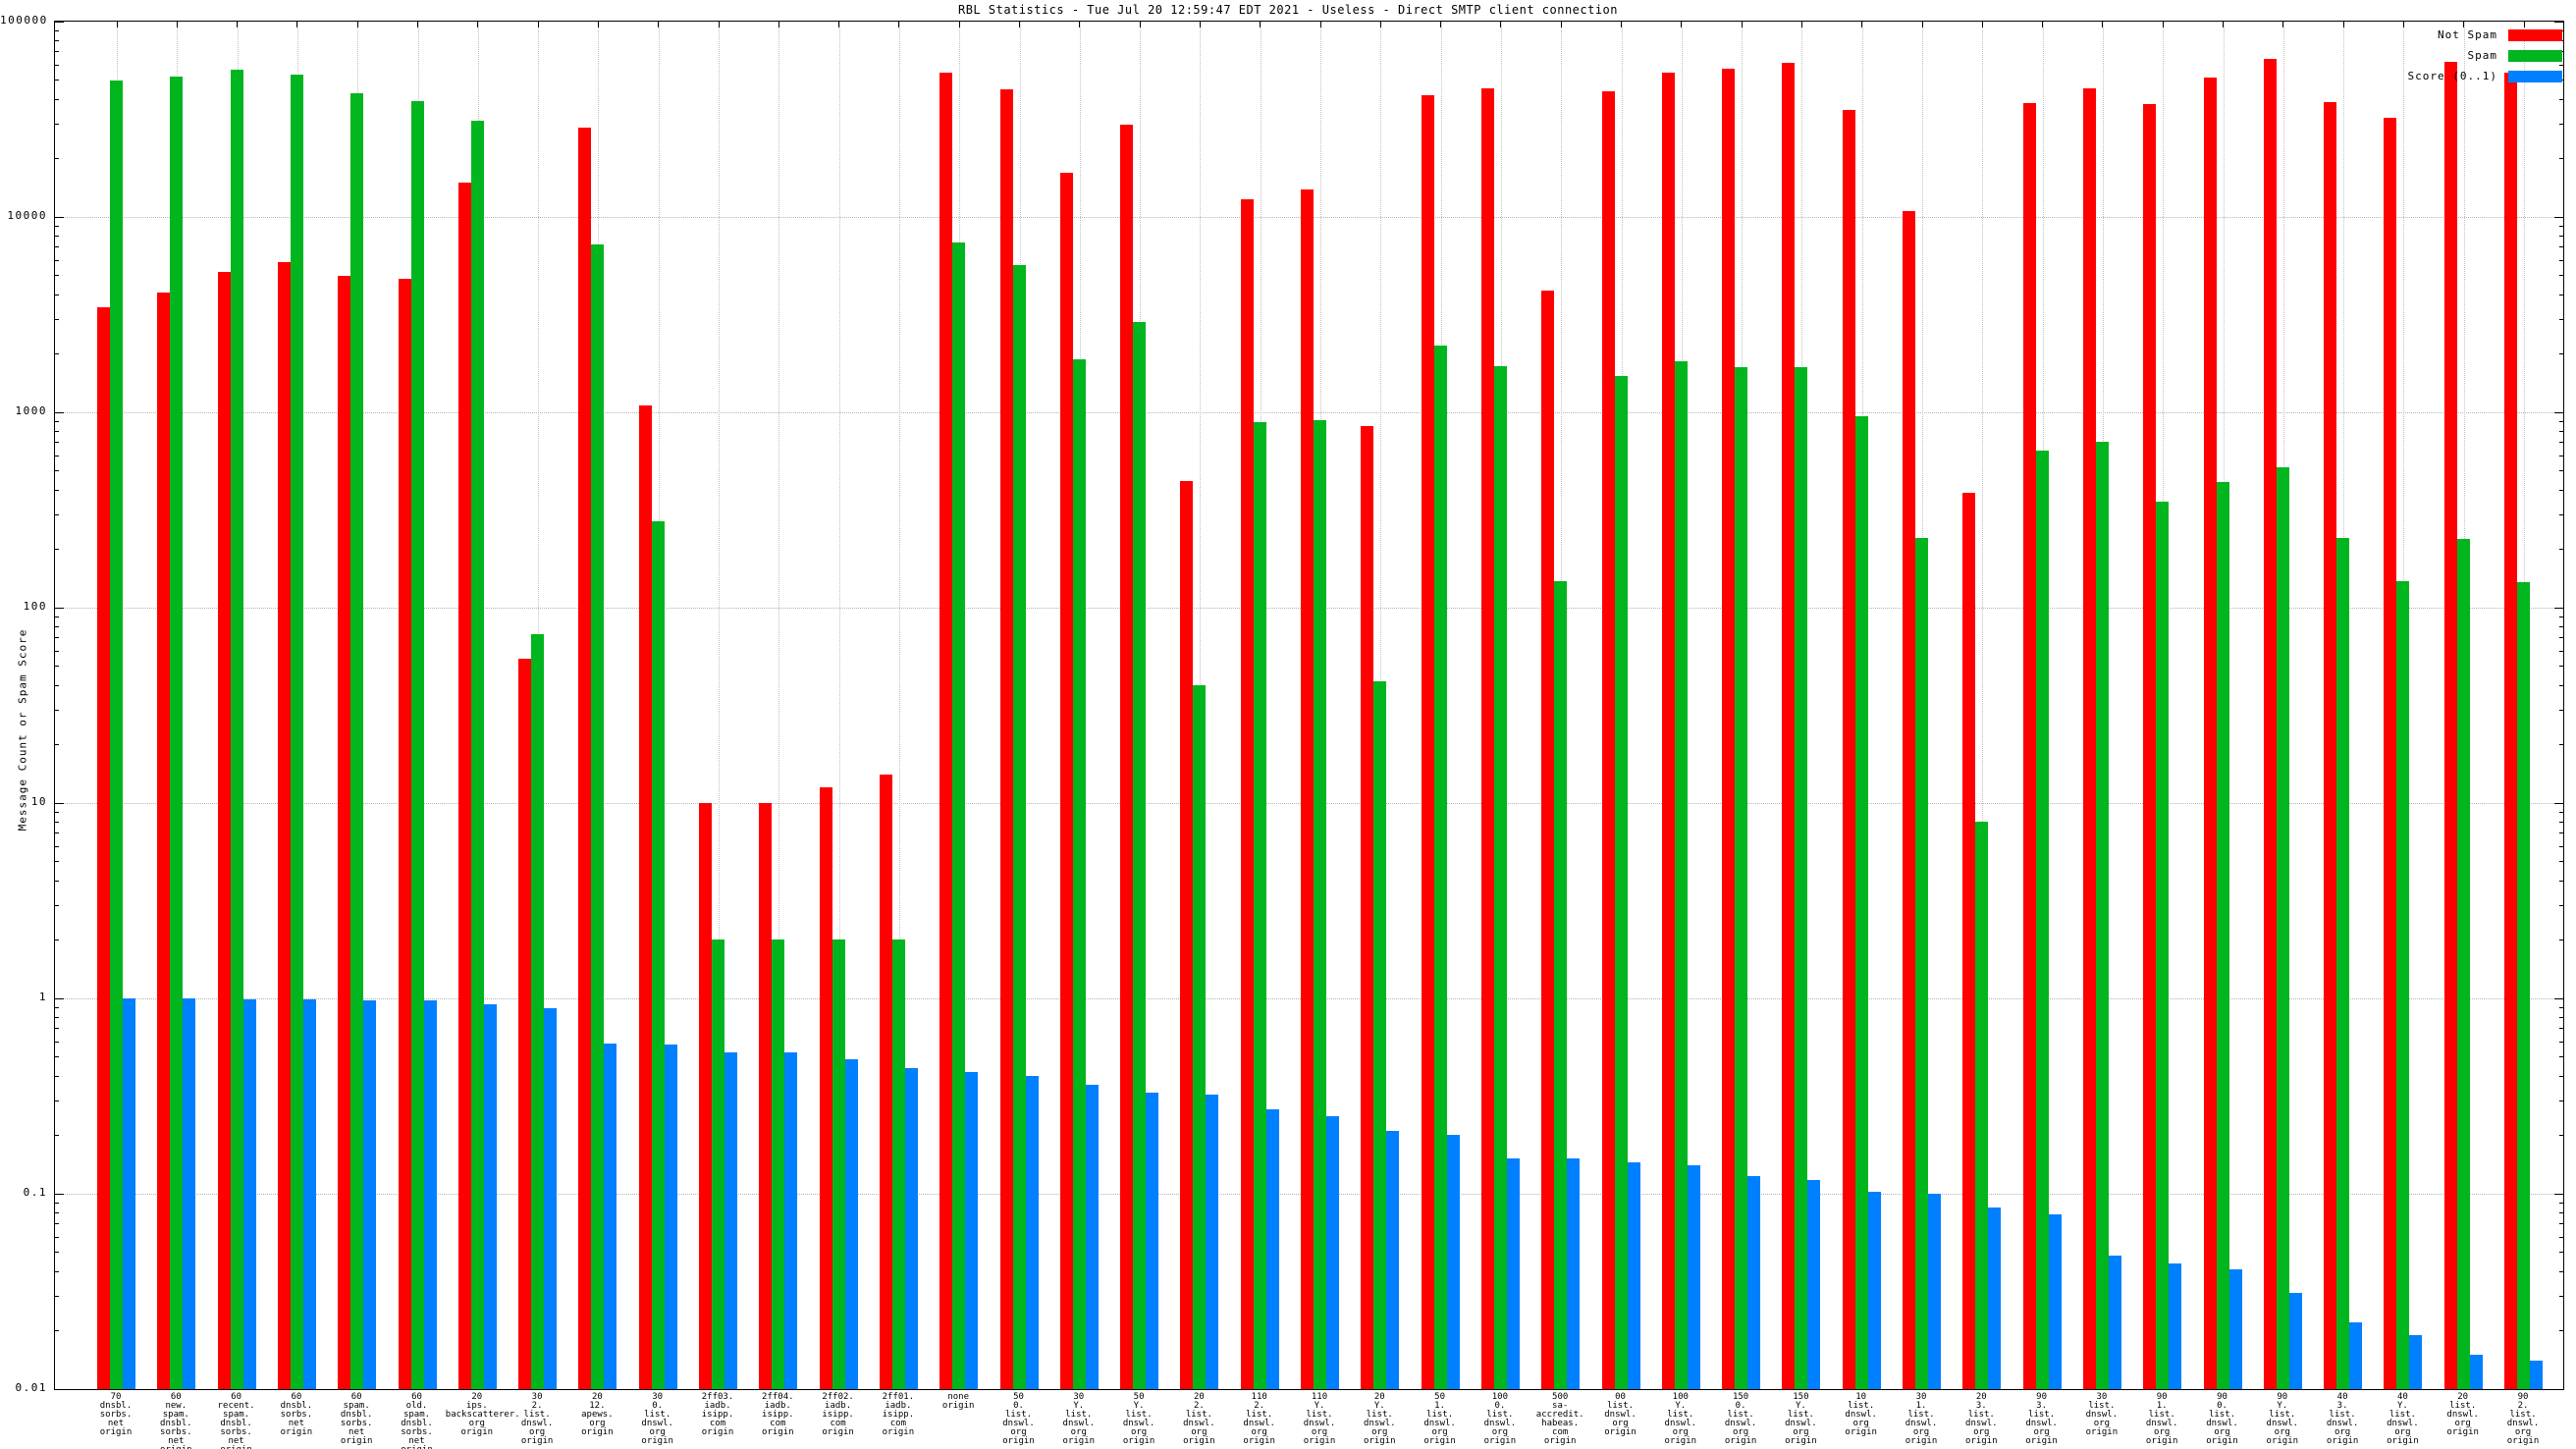 This screenshot has height=1449, width=2576. I want to click on x-tick-label: 90 0. list. dnswl. org origin, so click(2222, 1419).